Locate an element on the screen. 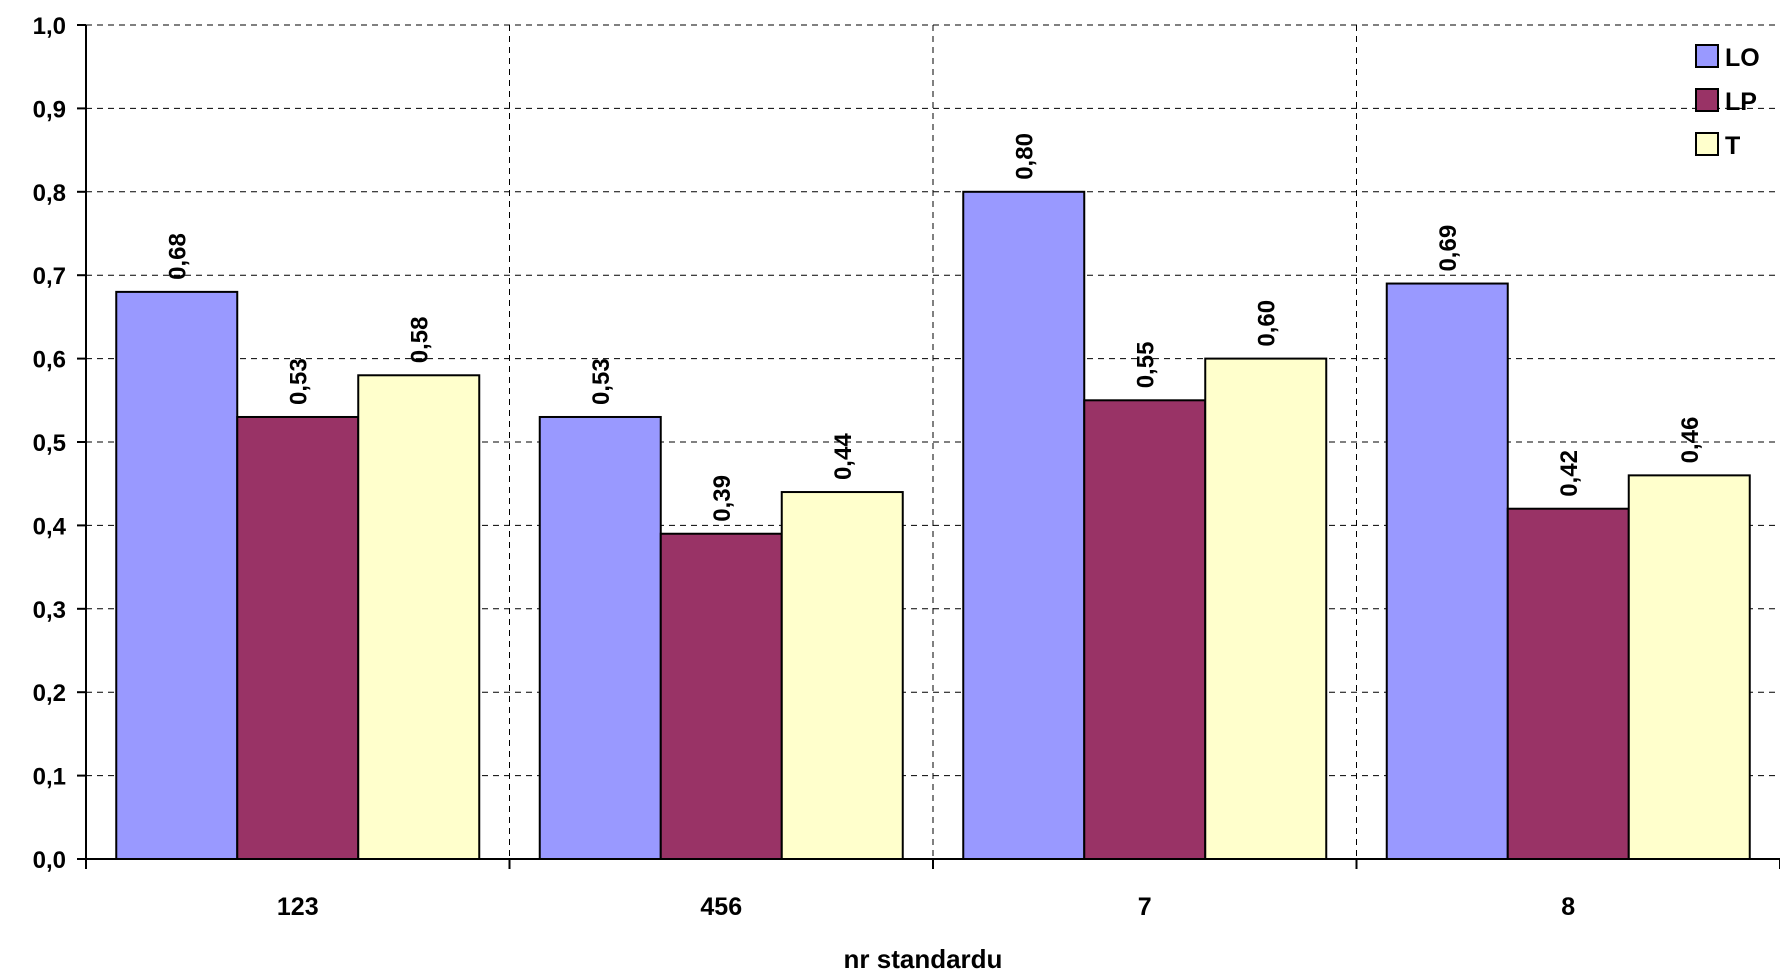 The image size is (1780, 976). x-tick-label: 7 is located at coordinates (1145, 907).